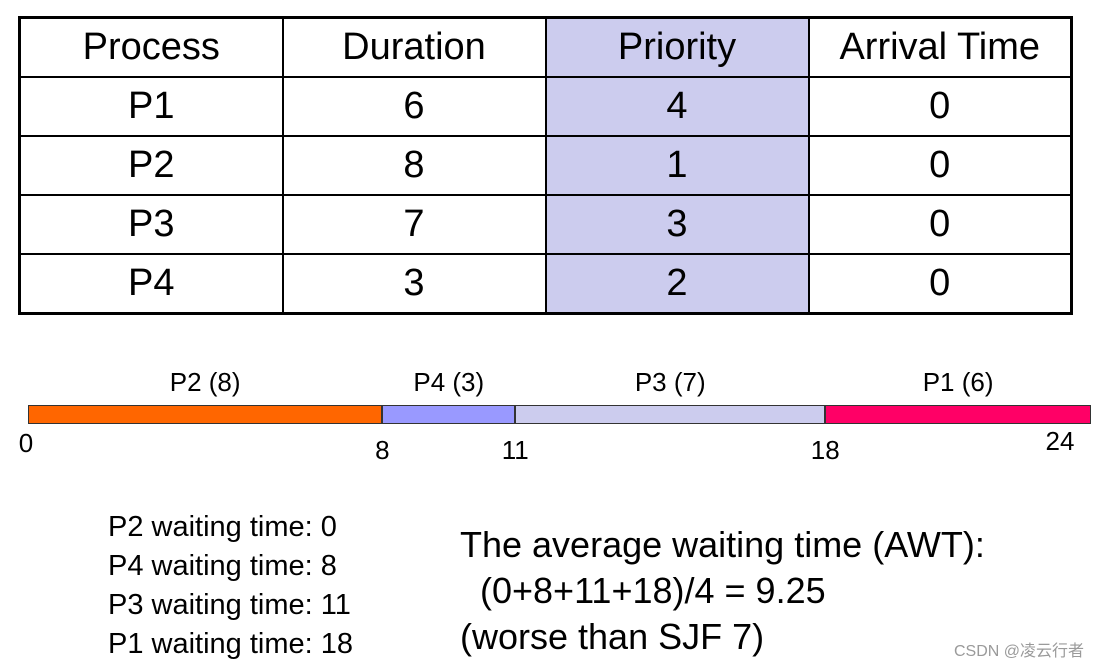 The image size is (1100, 669). I want to click on waiting-time-item: P3 waiting time: 11, so click(229, 605).